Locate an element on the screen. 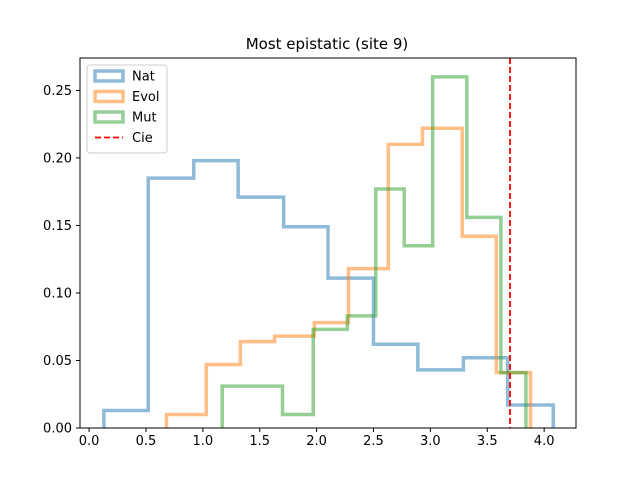  y-tick-label: 0.05 is located at coordinates (57, 361).